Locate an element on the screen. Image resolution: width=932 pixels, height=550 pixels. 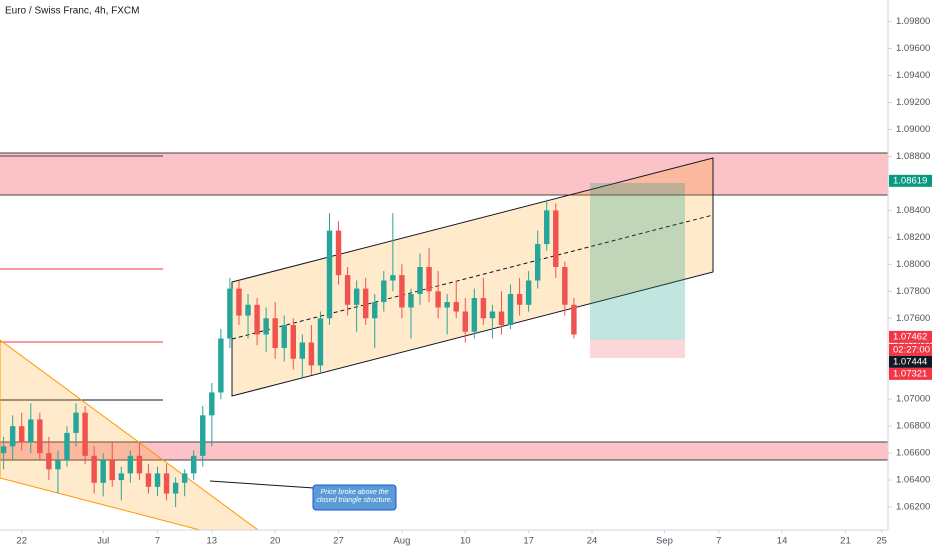
x-tick-label: 10 is located at coordinates (465, 541).